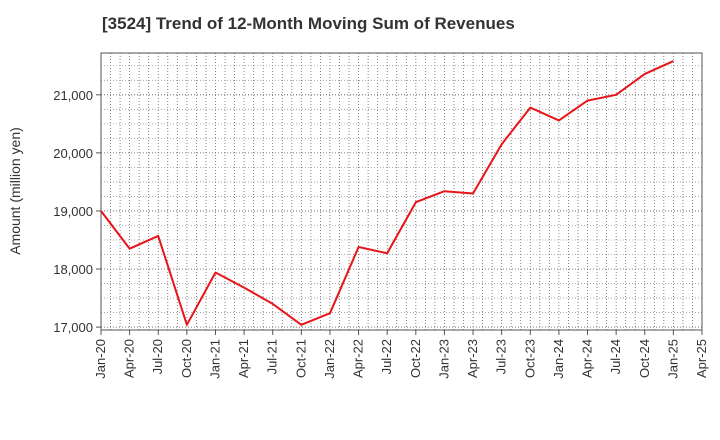 This screenshot has width=720, height=440. I want to click on x-tick-label: Jul-24, so click(615, 356).